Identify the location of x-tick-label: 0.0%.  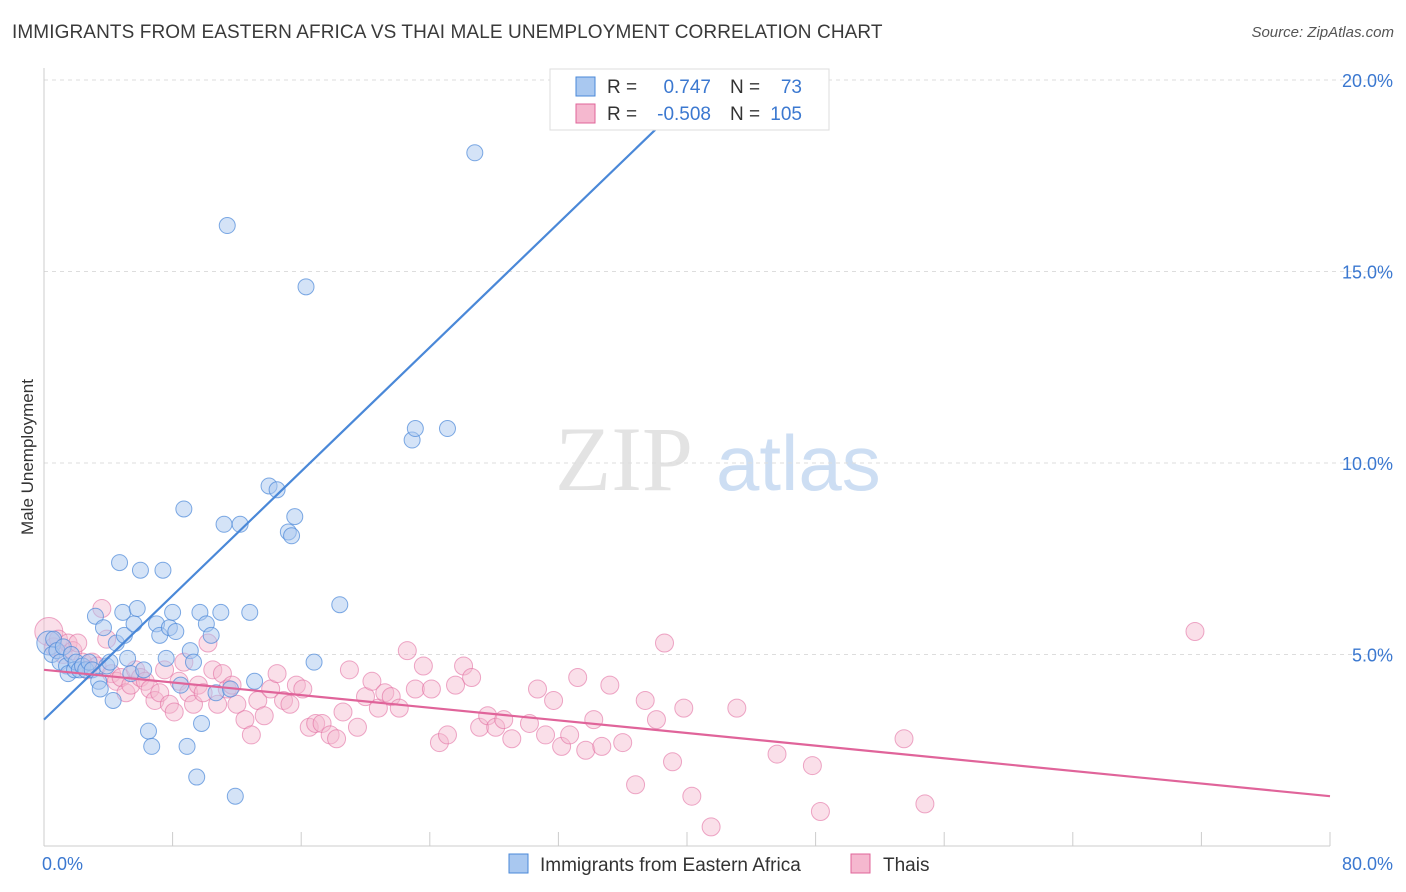
(62, 864).